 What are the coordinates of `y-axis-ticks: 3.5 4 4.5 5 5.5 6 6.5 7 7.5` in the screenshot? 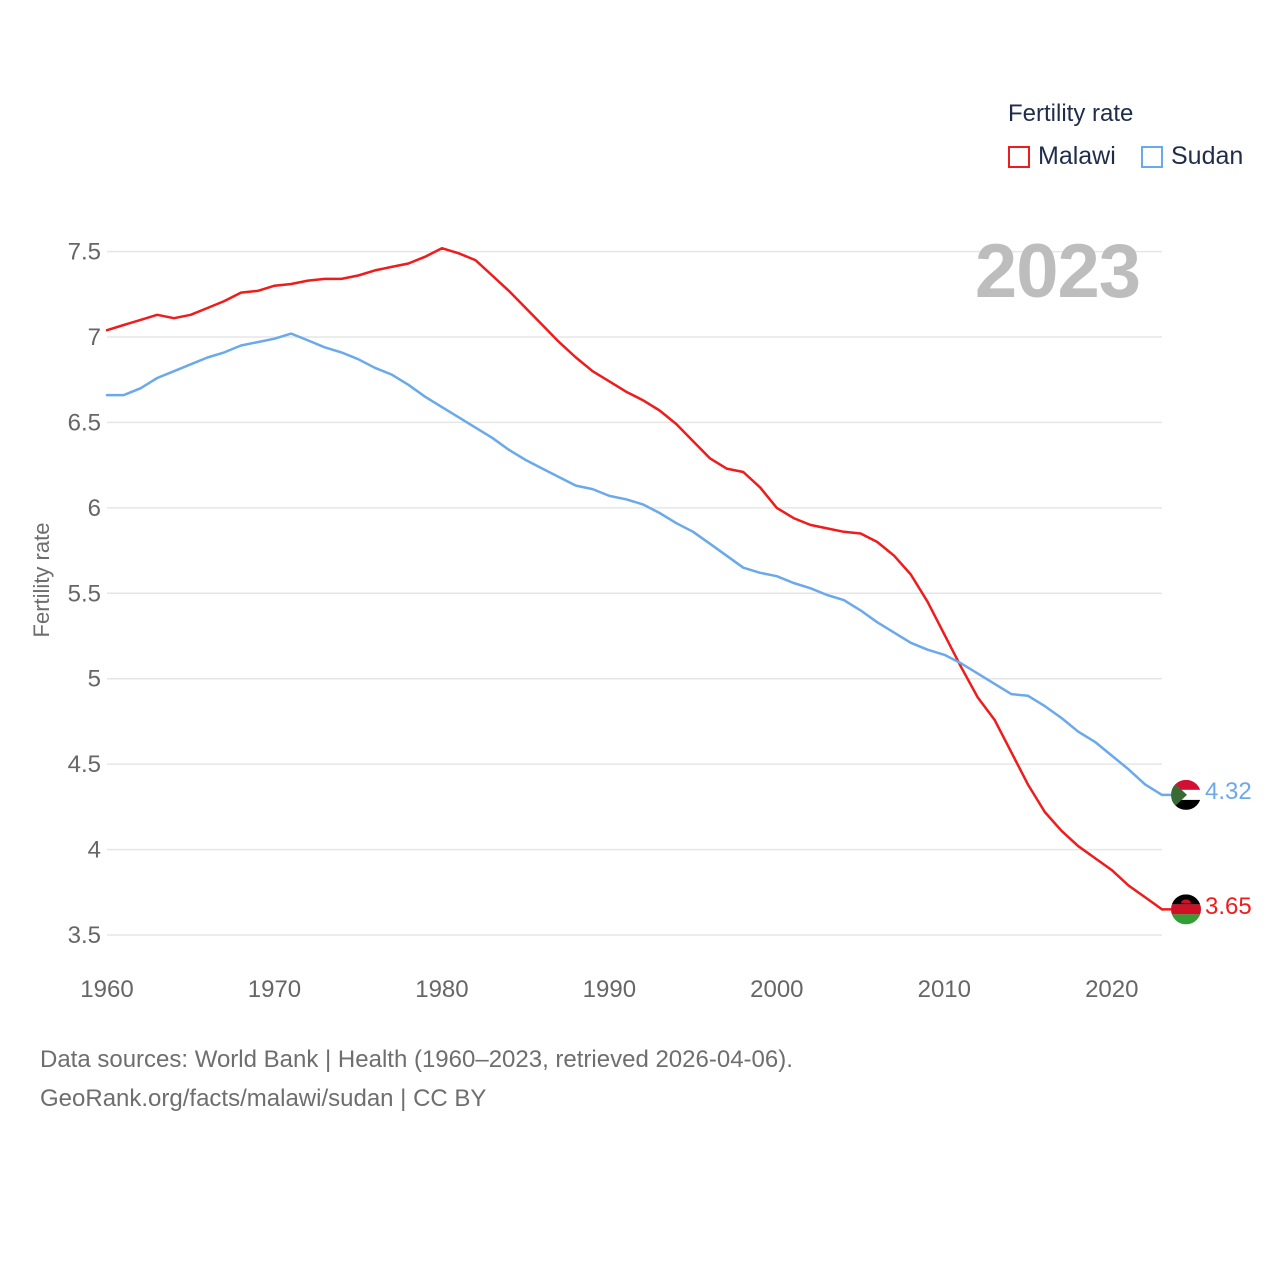 It's located at (84, 594).